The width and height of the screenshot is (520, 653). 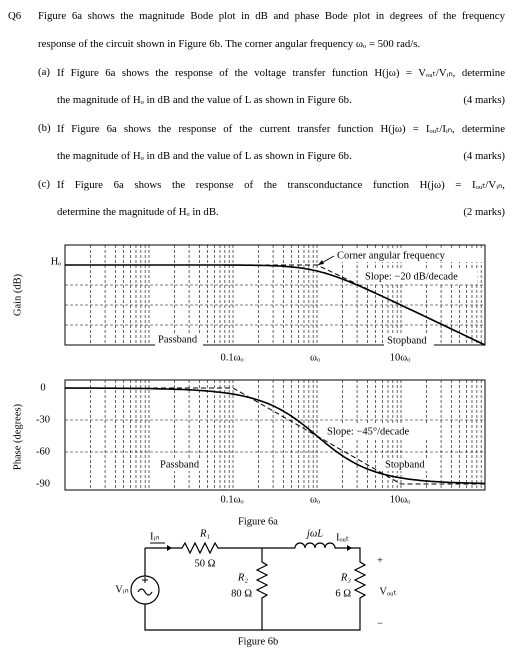 What do you see at coordinates (43, 483) in the screenshot?
I see `y-label: -90` at bounding box center [43, 483].